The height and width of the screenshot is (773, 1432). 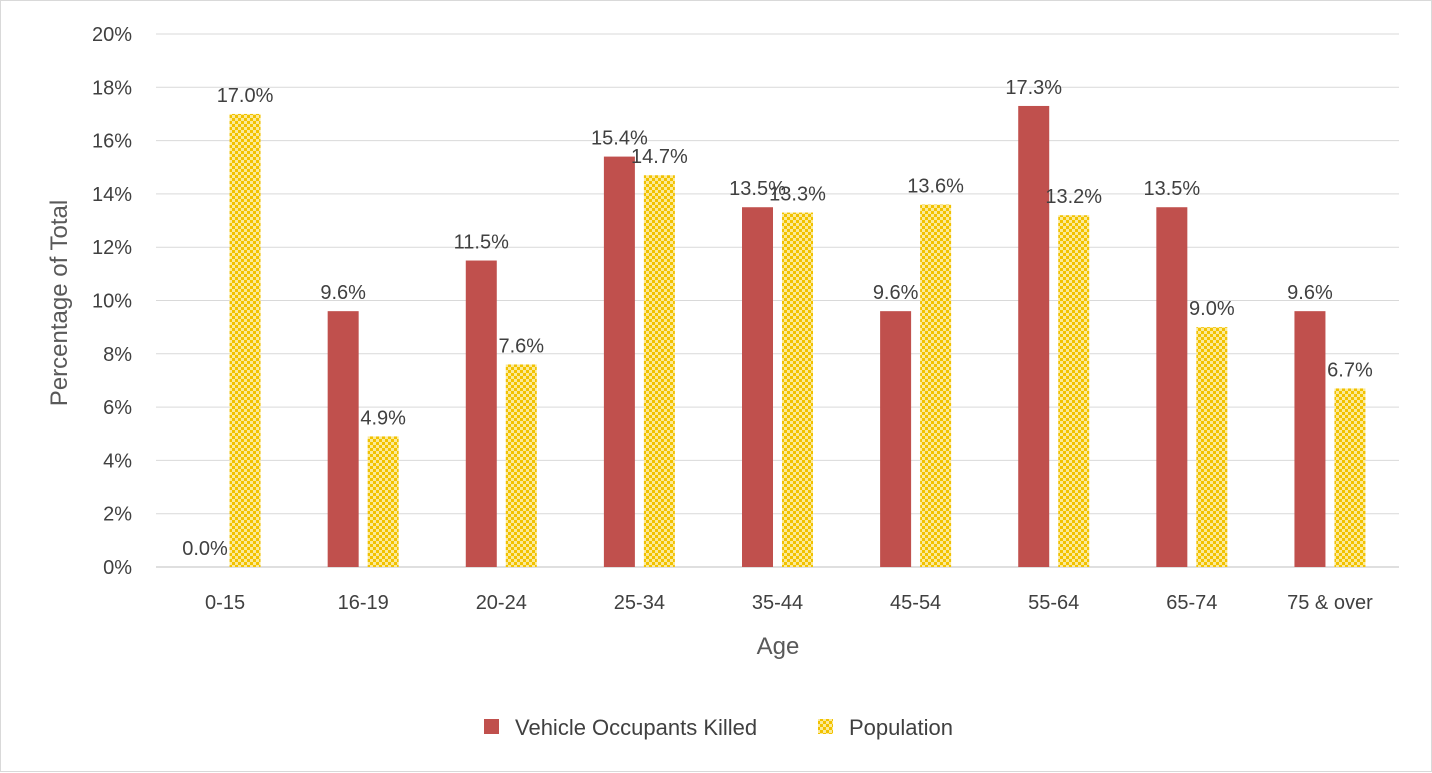 What do you see at coordinates (205, 549) in the screenshot?
I see `data-label-vehicle-occupants-killed-0-15: 0.0%` at bounding box center [205, 549].